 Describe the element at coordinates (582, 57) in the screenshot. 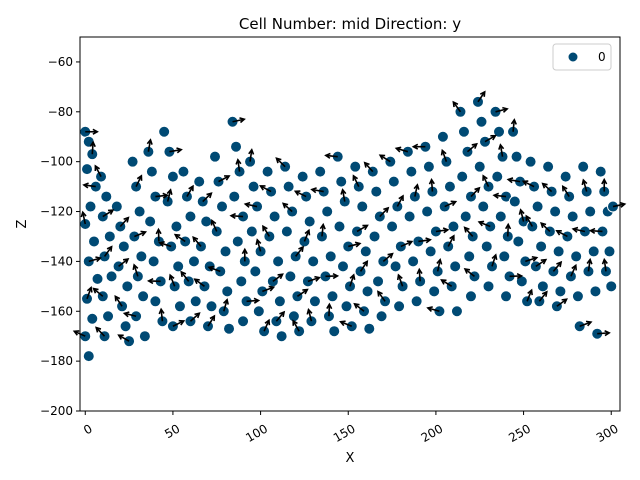

I see `legend-box` at that location.